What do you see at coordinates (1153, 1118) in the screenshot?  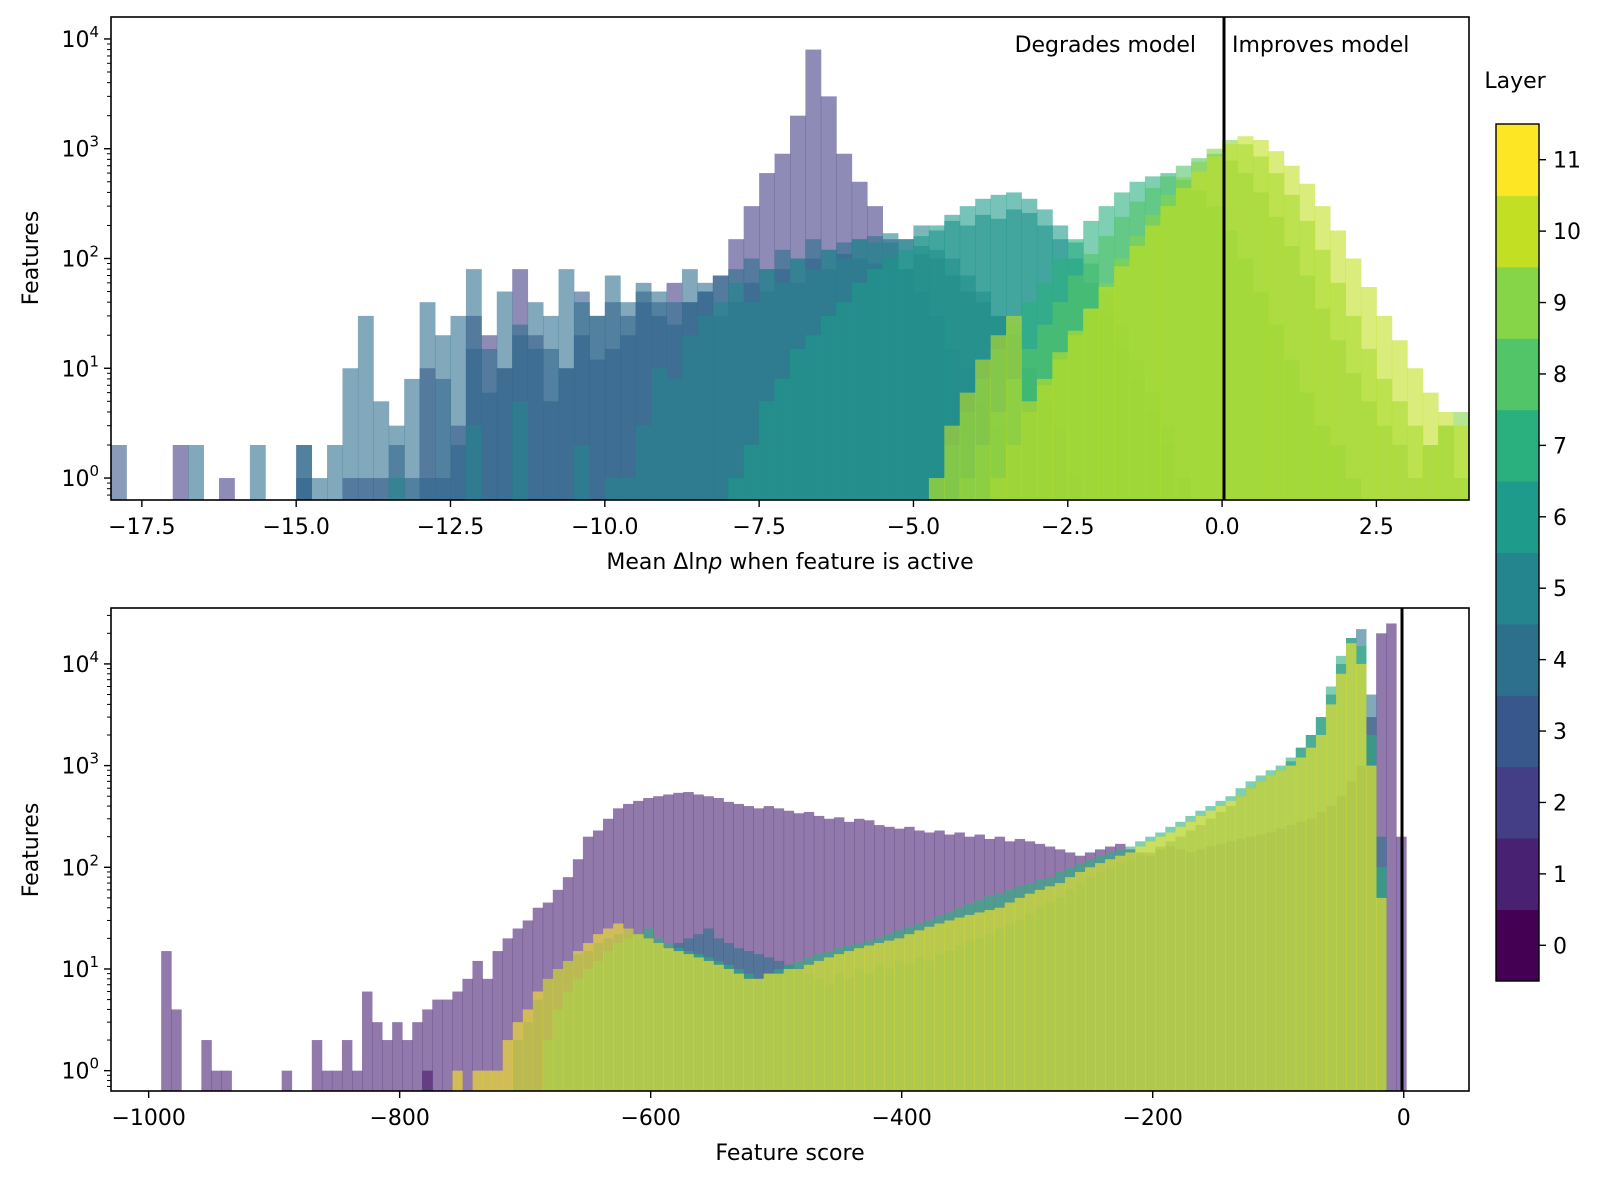 I see `bottom-x-tick-label: −200` at bounding box center [1153, 1118].